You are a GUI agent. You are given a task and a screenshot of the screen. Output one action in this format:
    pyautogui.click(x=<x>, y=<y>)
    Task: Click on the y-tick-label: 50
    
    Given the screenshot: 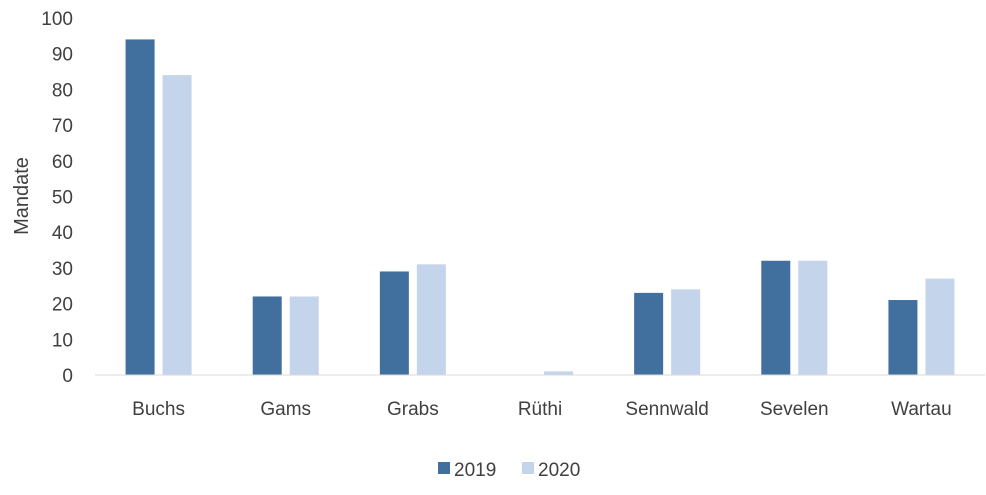 What is the action you would take?
    pyautogui.click(x=62, y=198)
    